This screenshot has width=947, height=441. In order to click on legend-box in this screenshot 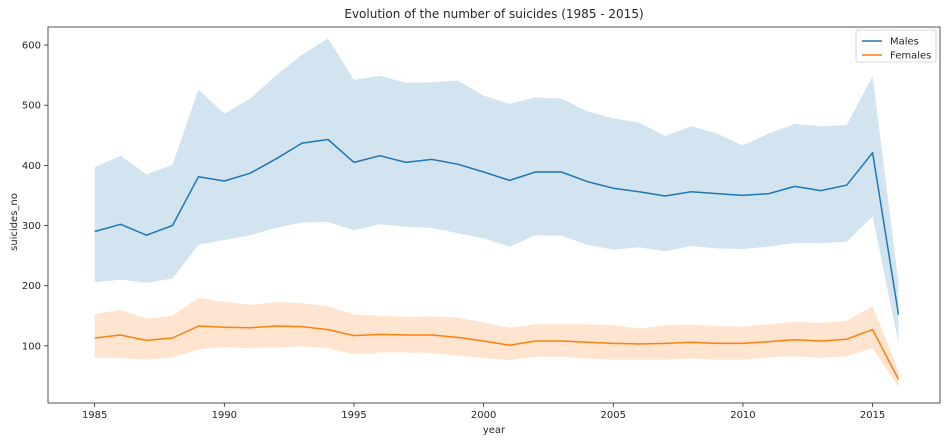, I will do `click(896, 46)`.